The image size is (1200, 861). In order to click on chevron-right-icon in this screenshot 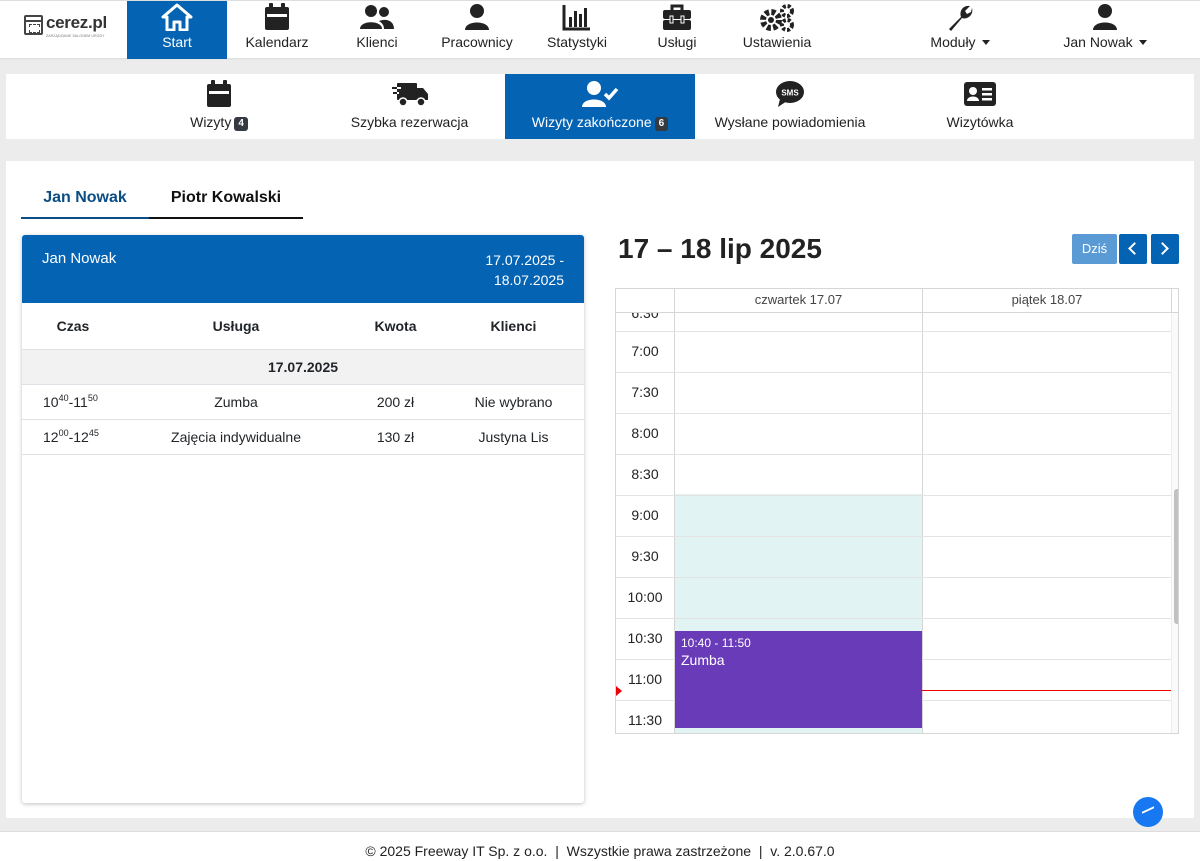, I will do `click(1162, 248)`.